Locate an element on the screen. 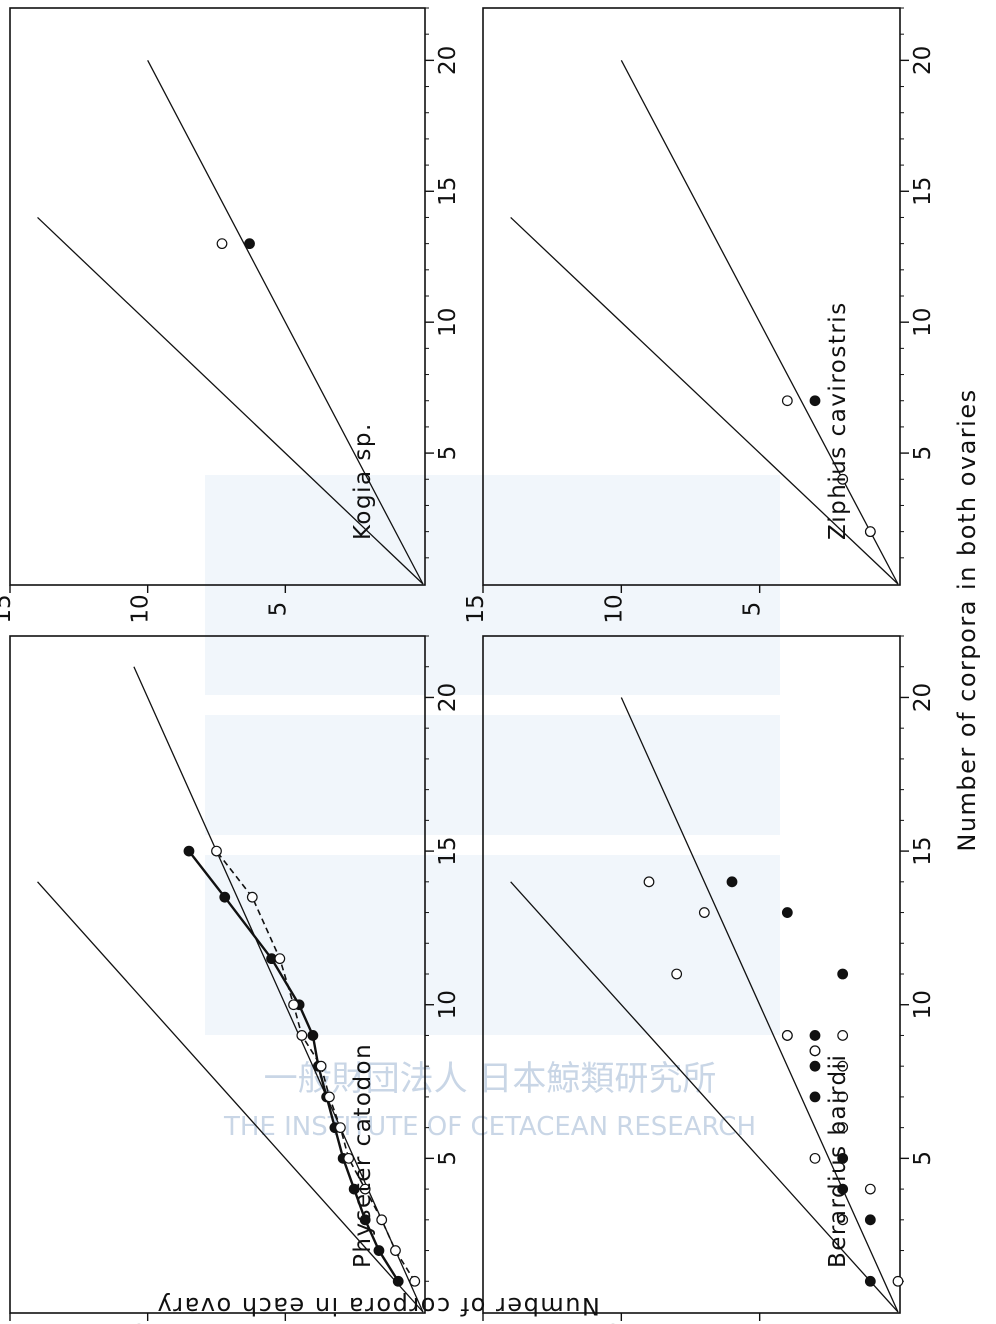 The width and height of the screenshot is (996, 1324). panel-title: Kogia sp. is located at coordinates (363, 481).